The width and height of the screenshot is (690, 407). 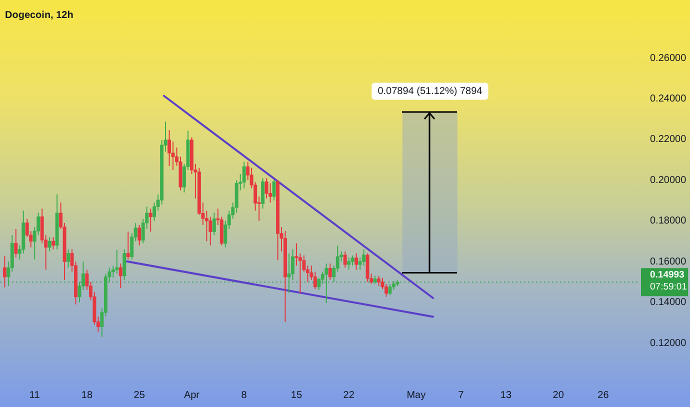 I want to click on y-tick-label: 0.14000, so click(x=668, y=302).